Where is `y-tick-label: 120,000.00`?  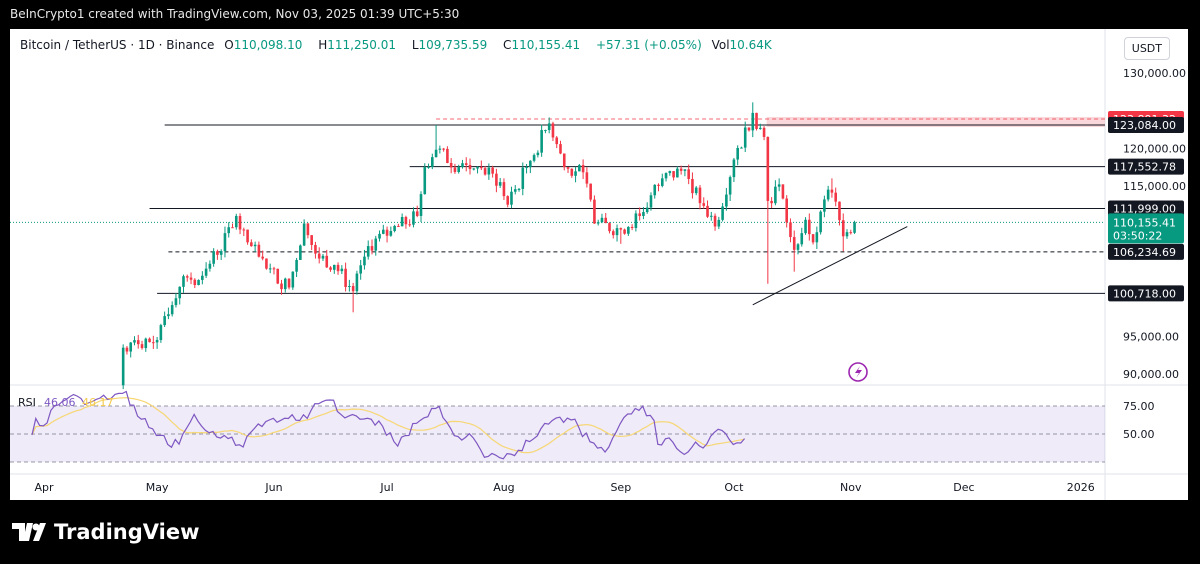
y-tick-label: 120,000.00 is located at coordinates (1154, 148).